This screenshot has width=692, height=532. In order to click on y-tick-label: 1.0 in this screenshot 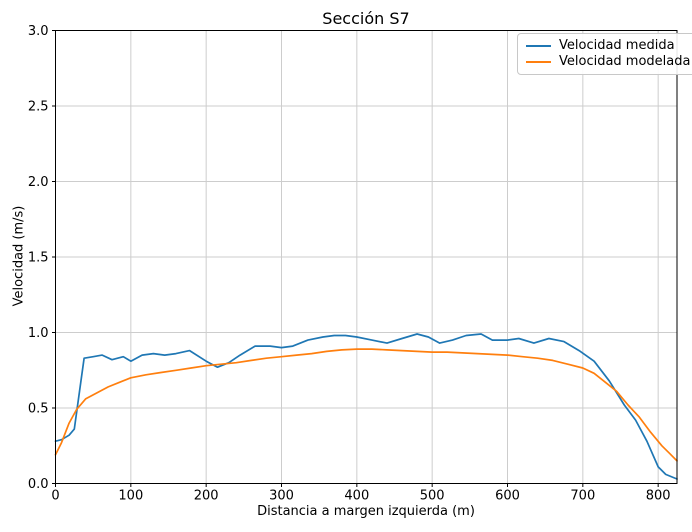, I will do `click(38, 333)`.